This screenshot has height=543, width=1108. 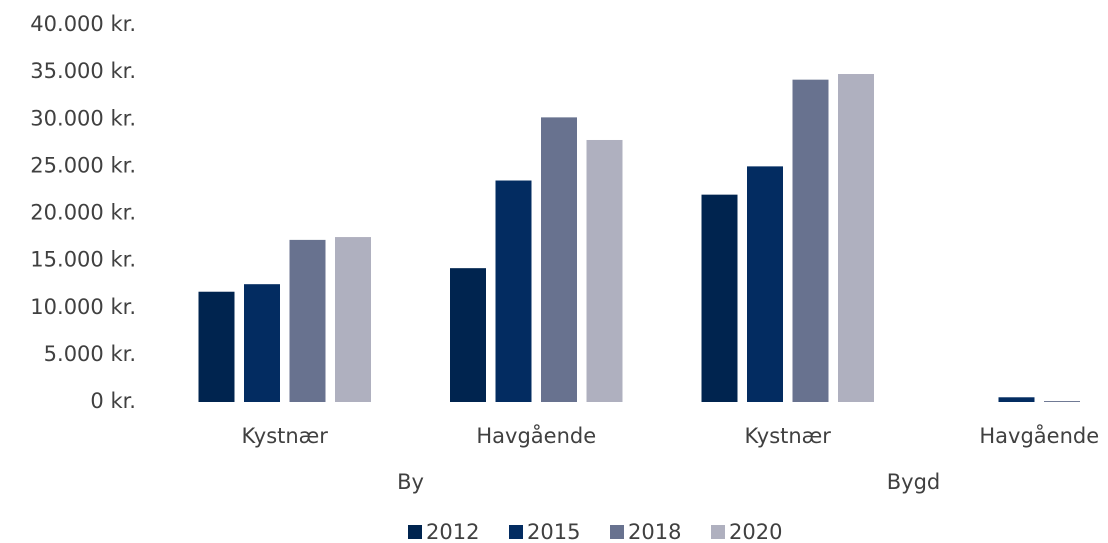 I want to click on legend-label: 2012, so click(x=452, y=531).